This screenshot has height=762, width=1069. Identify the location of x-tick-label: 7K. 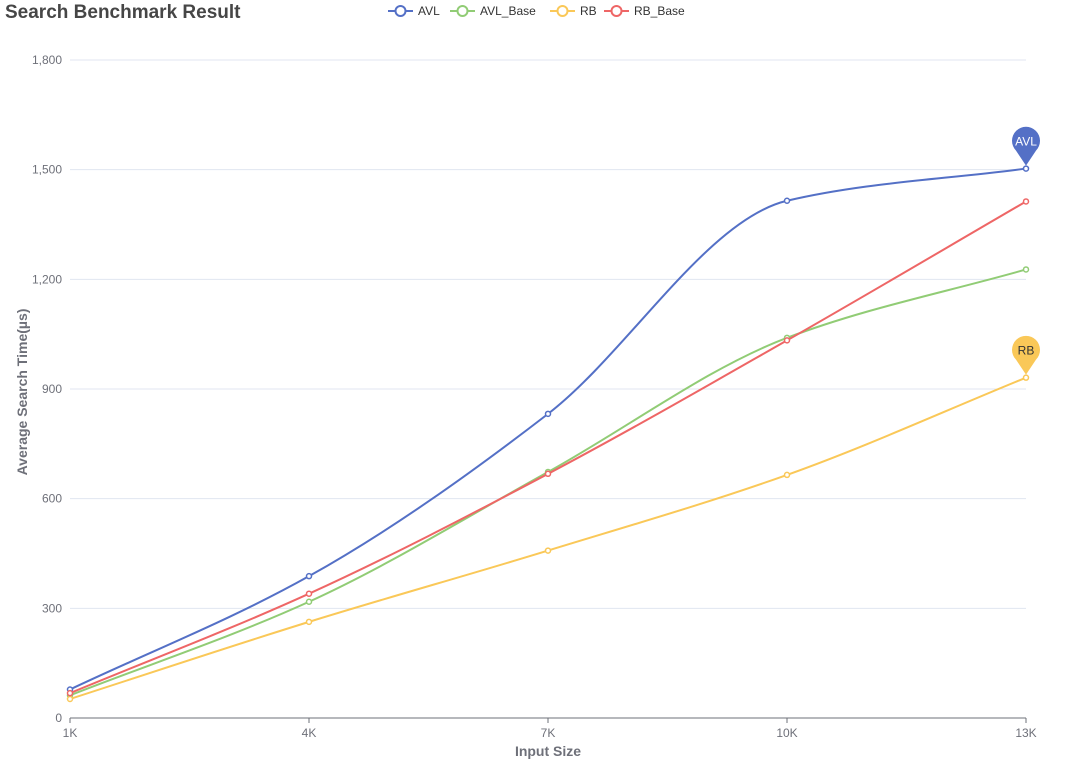
(548, 733).